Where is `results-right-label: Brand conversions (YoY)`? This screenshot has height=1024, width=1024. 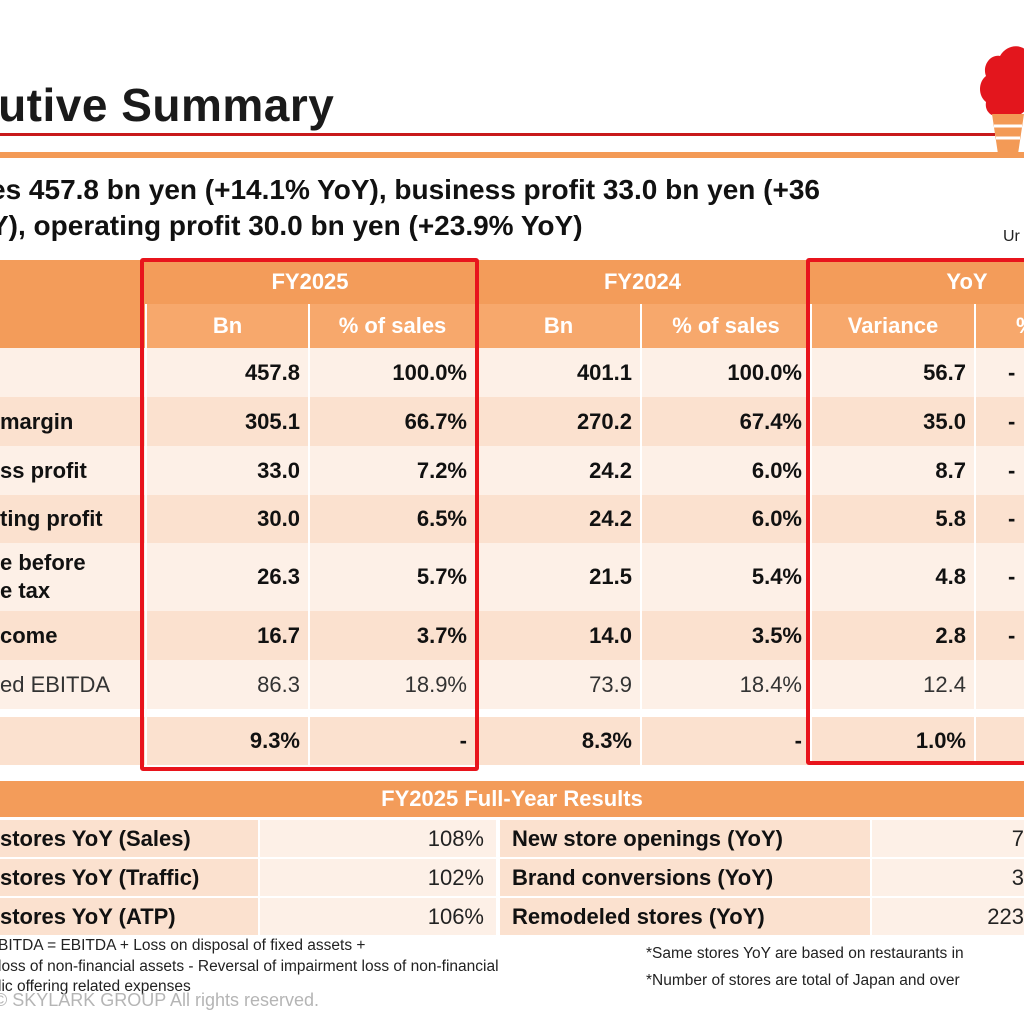 results-right-label: Brand conversions (YoY) is located at coordinates (685, 877).